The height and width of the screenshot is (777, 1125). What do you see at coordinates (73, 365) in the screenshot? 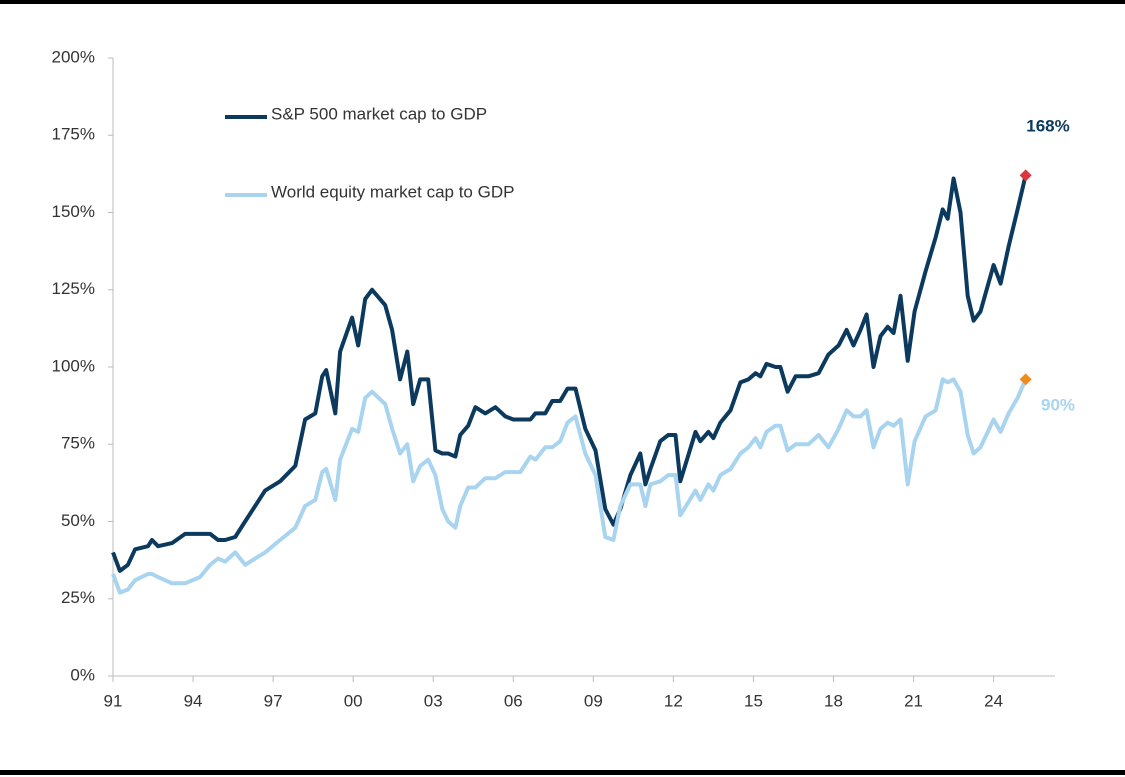
I see `y-tick-label: 100%` at bounding box center [73, 365].